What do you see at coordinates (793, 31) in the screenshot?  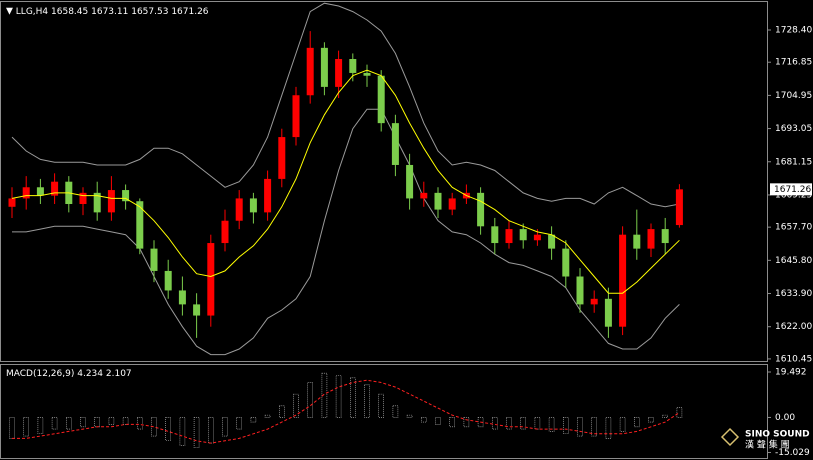 I see `y-tick-label: 1728.40` at bounding box center [793, 31].